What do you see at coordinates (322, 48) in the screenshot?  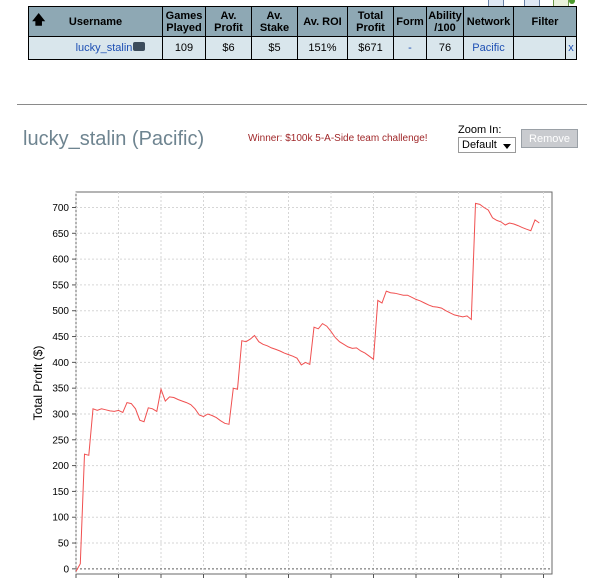 I see `cell-av-roi: 151%` at bounding box center [322, 48].